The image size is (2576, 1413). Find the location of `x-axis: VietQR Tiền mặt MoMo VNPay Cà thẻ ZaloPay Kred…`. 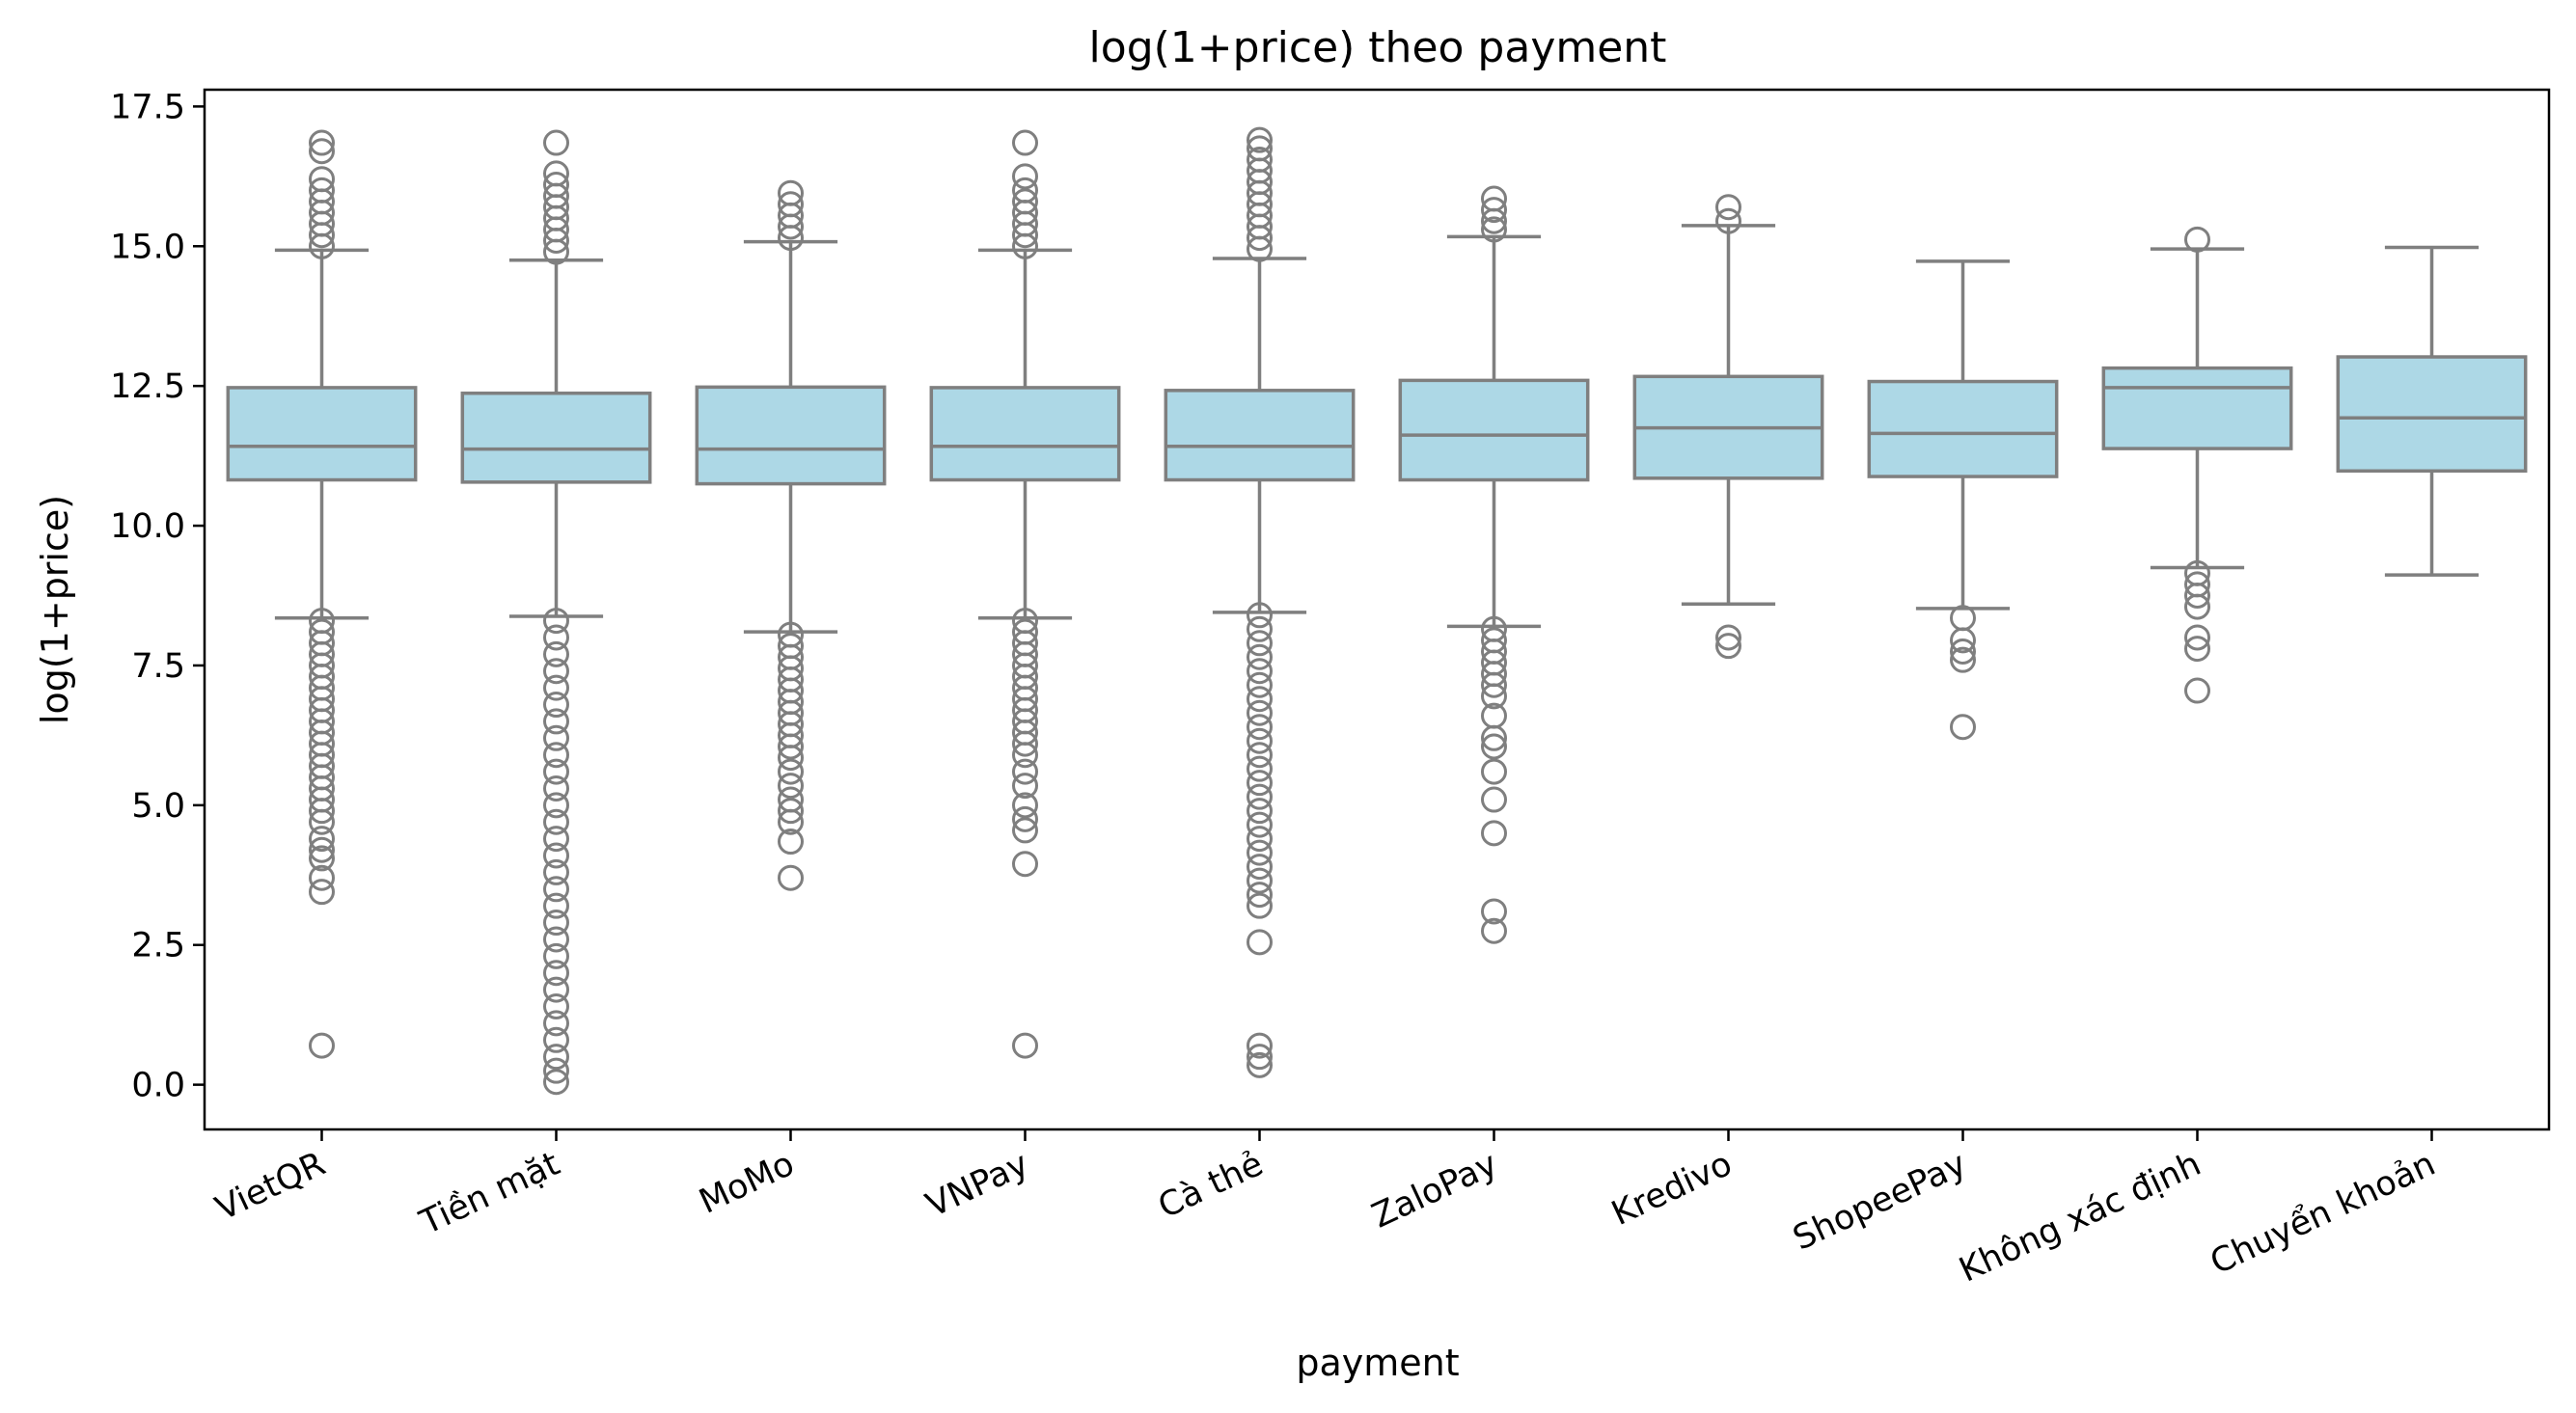

x-axis: VietQR Tiền mặt MoMo VNPay Cà thẻ ZaloPay Kred… is located at coordinates (1325, 1210).